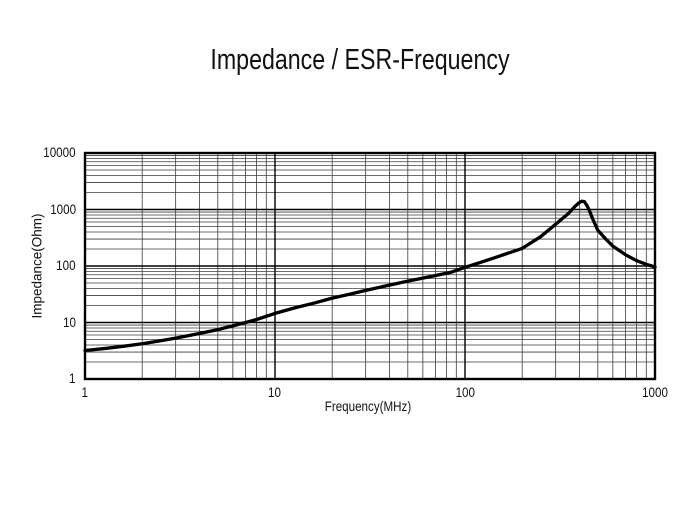 The image size is (700, 530). Describe the element at coordinates (63, 209) in the screenshot. I see `y-tick-label-text: 1000` at that location.